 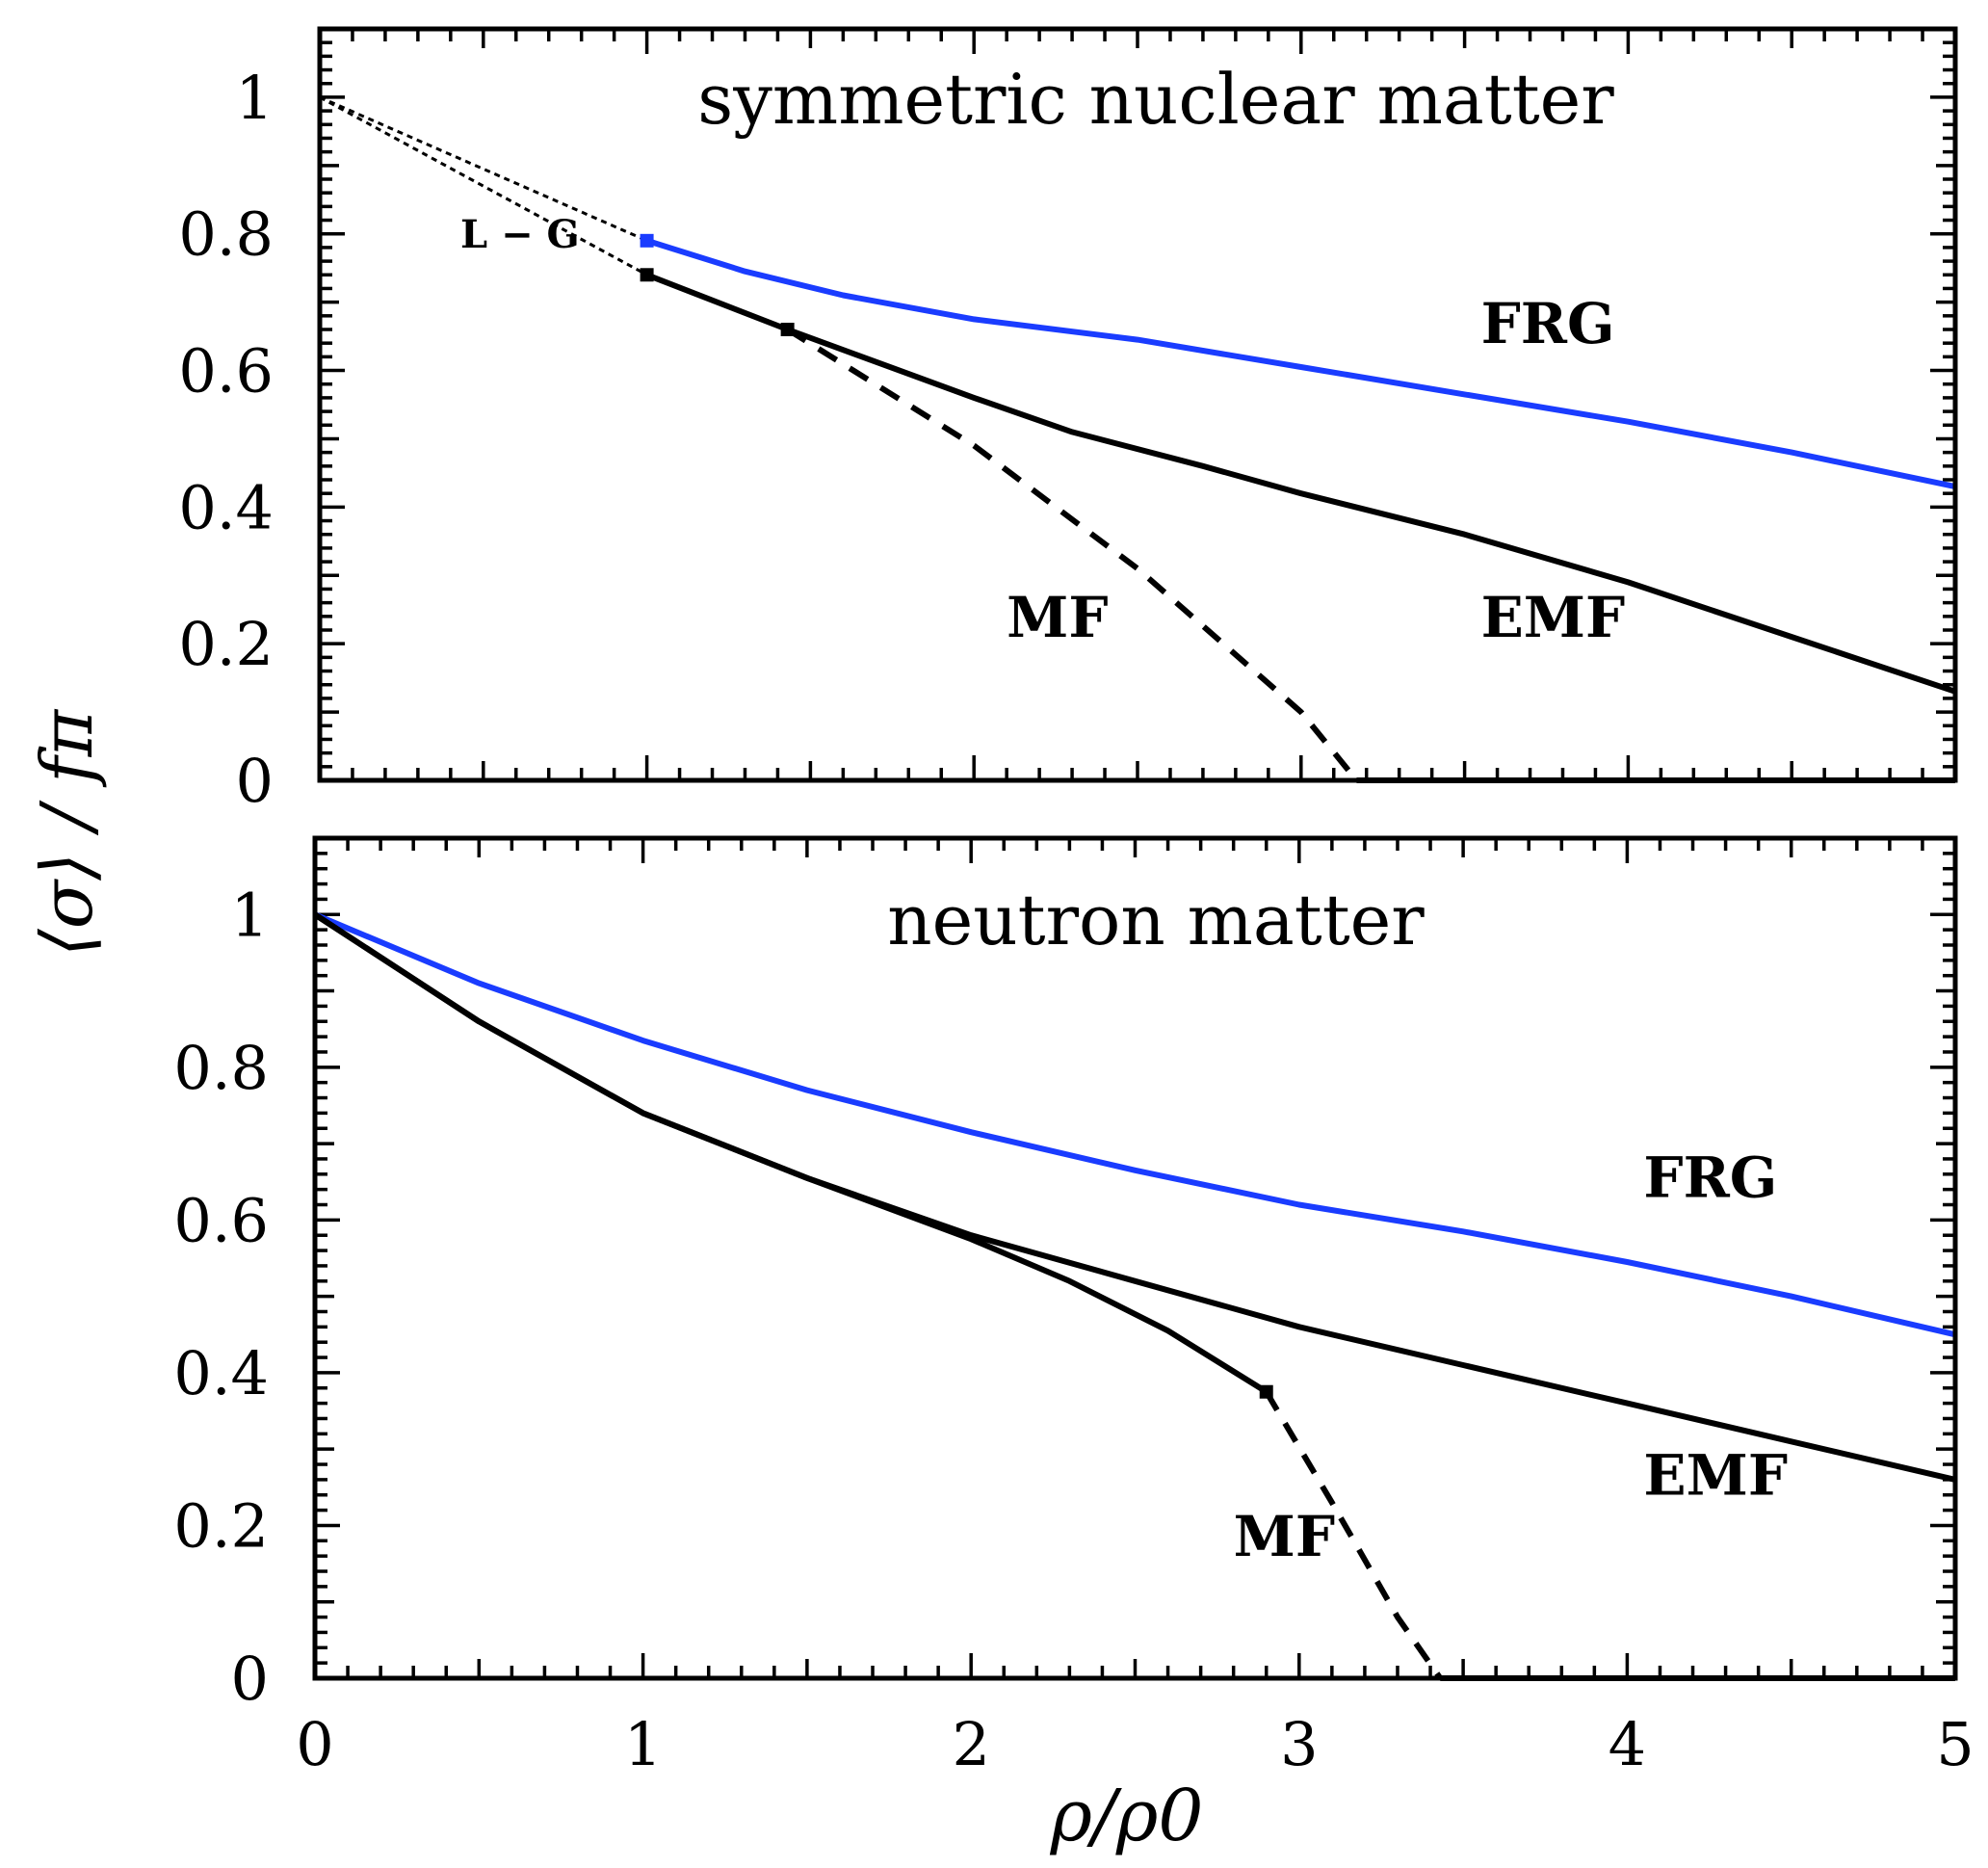 I want to click on x-tick-label: 5, so click(x=1955, y=1744).